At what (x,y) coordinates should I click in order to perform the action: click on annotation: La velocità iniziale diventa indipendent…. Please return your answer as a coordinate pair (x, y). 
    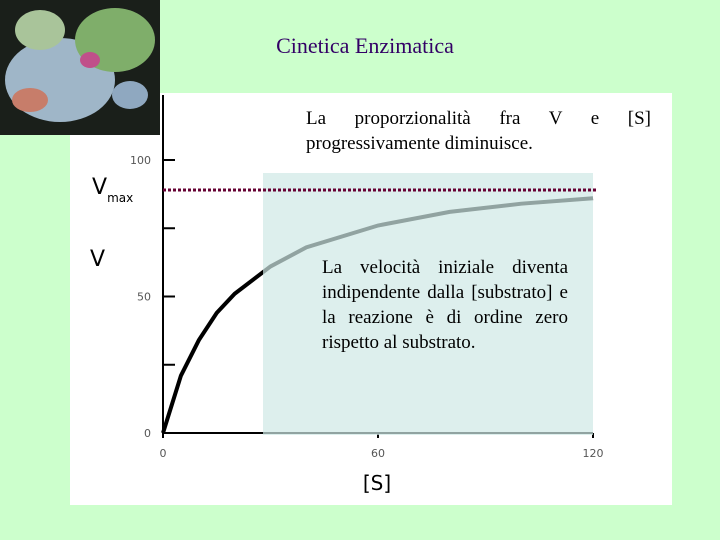
    Looking at the image, I should click on (445, 305).